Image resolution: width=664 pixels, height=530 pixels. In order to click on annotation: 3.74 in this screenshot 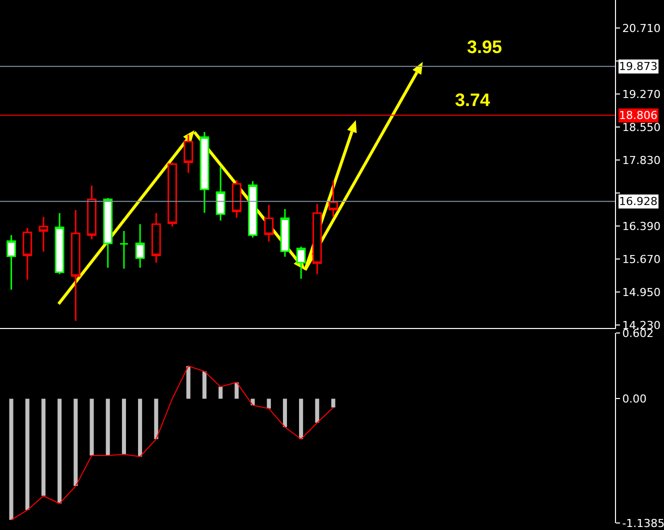, I will do `click(472, 100)`.